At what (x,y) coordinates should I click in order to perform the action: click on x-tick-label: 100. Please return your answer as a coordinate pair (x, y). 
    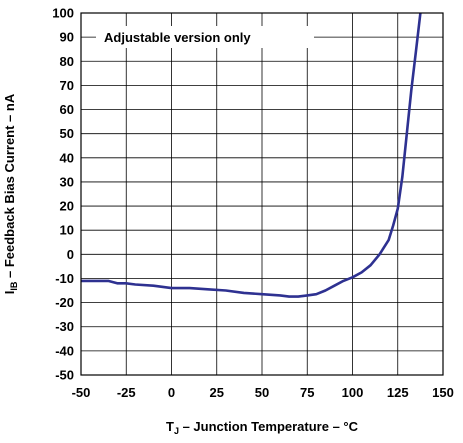
    Looking at the image, I should click on (353, 392).